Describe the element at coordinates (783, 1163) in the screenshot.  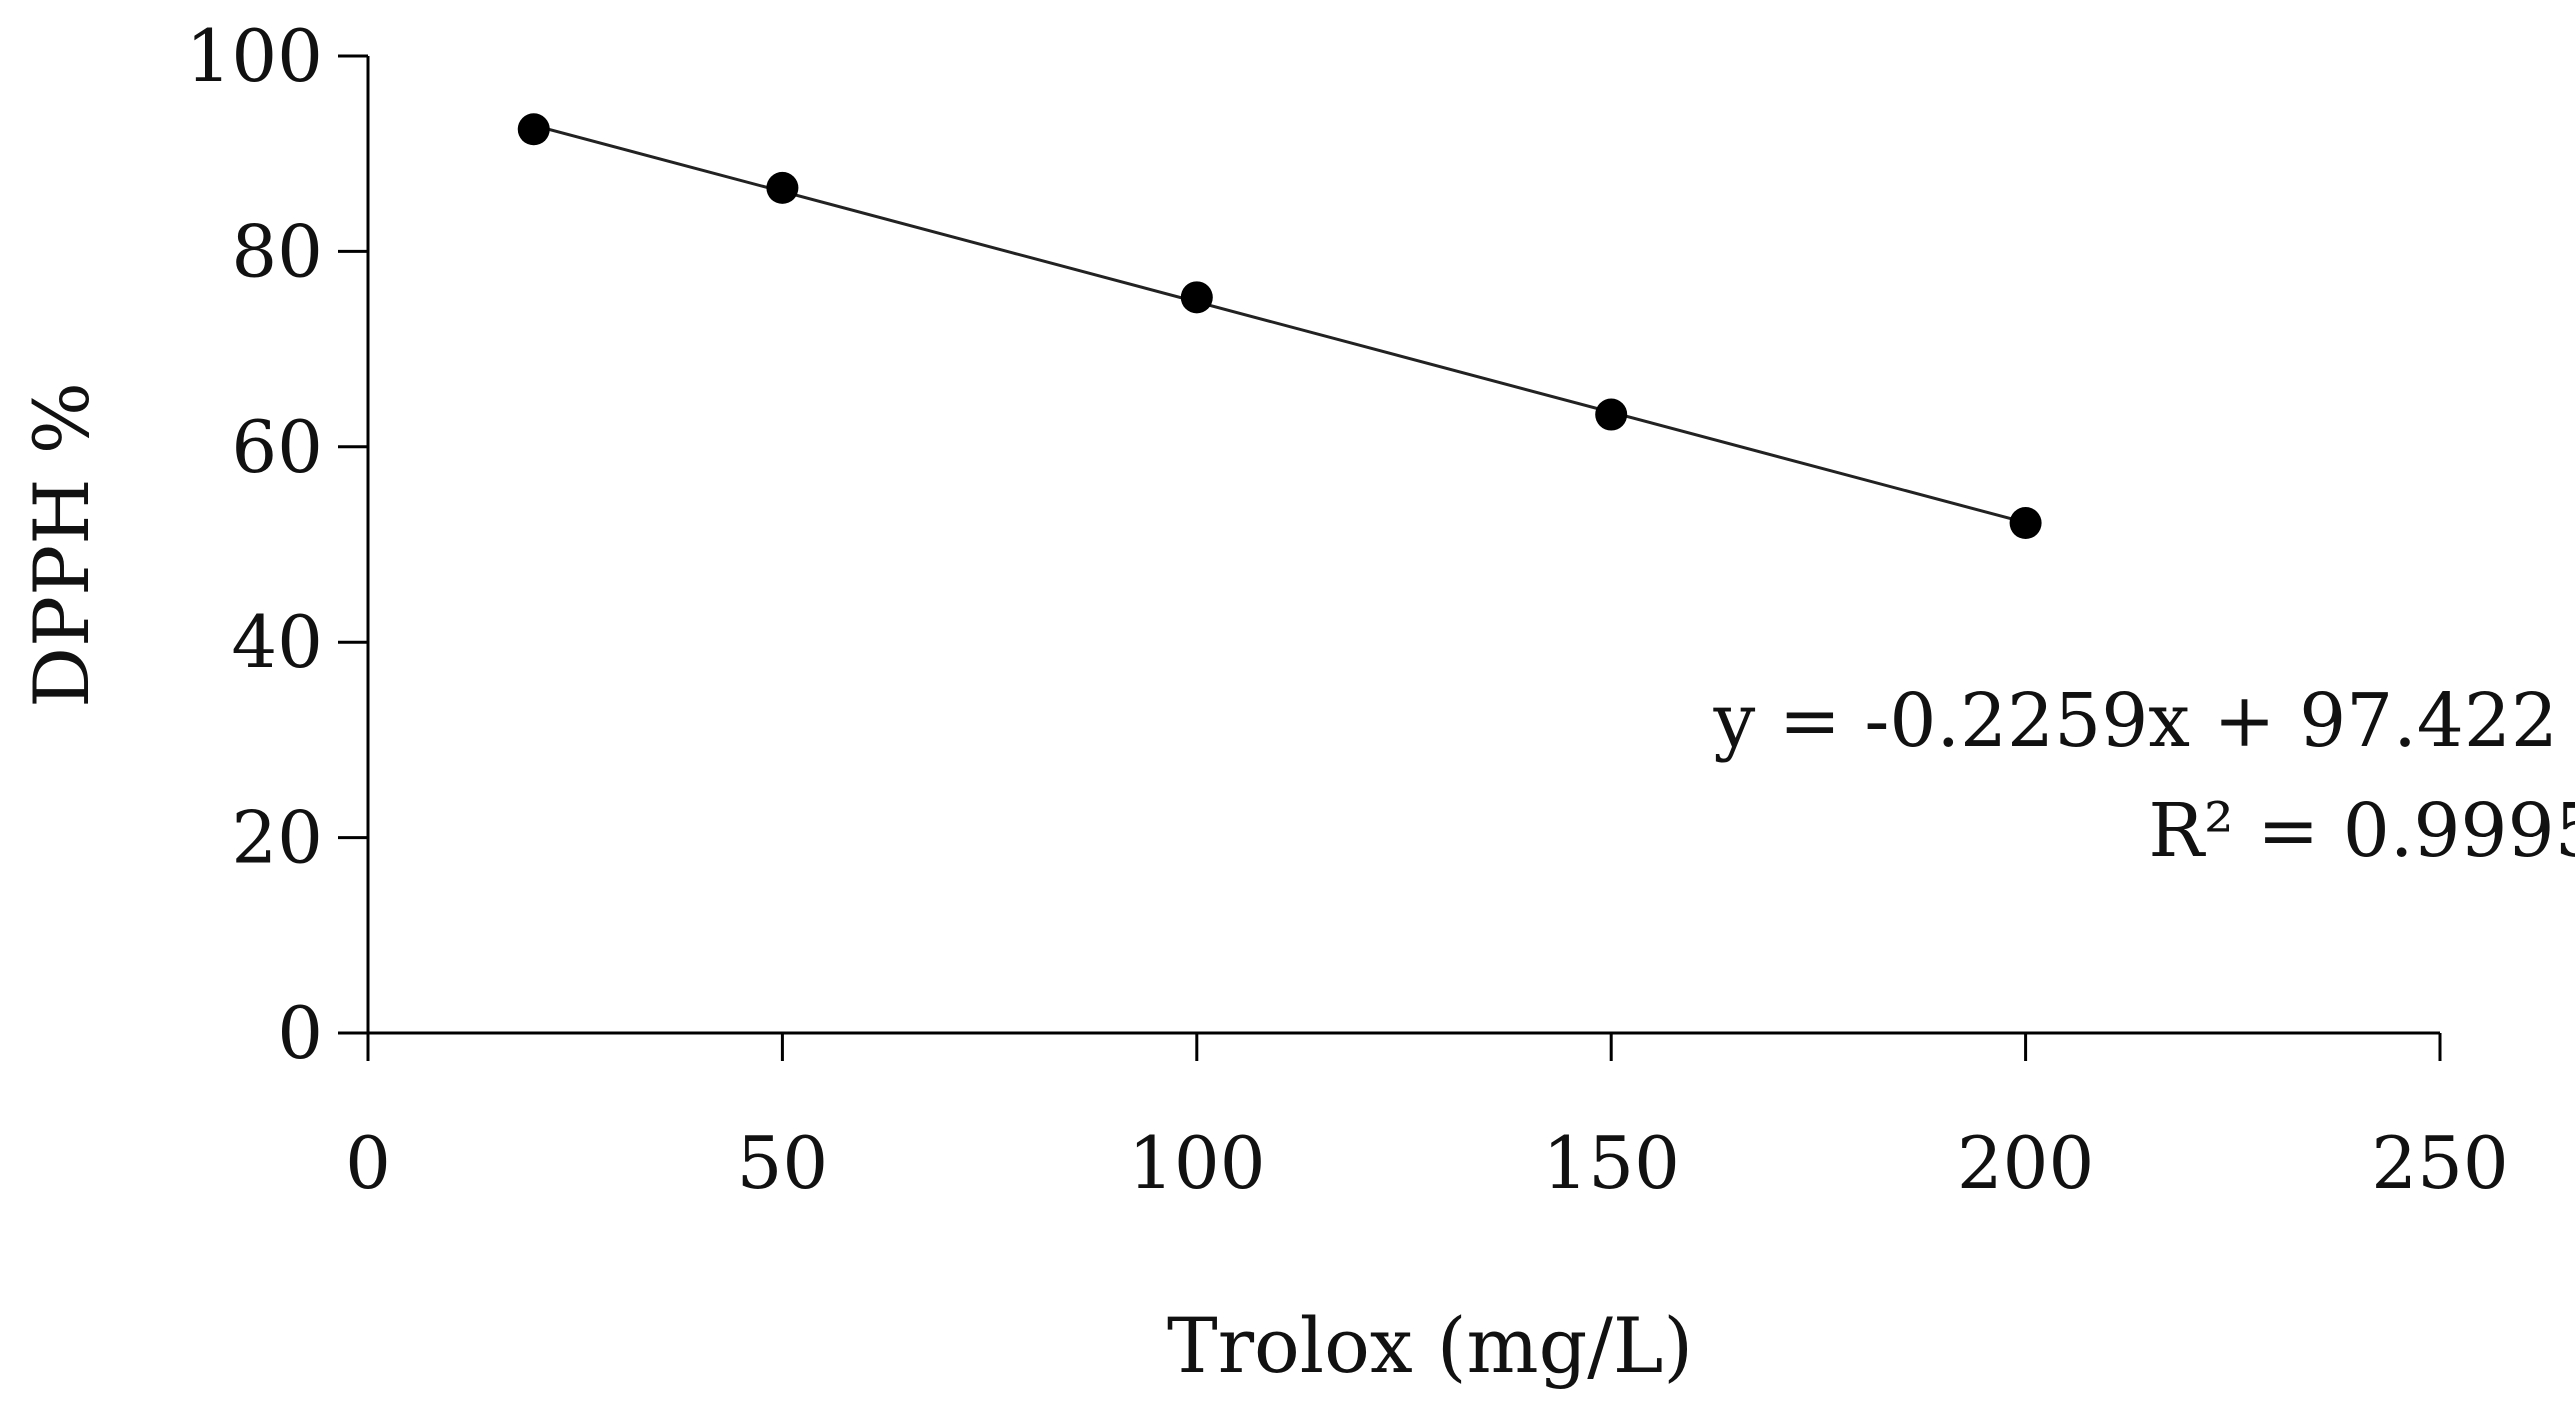
I see `x-tick-label: 50` at that location.